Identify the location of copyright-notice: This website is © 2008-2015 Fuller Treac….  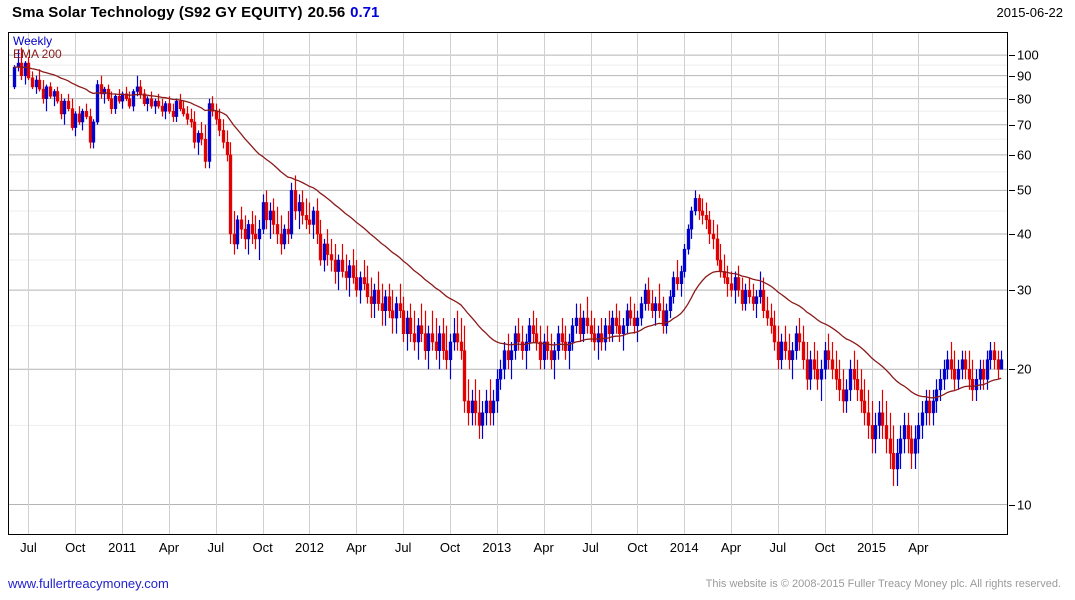
(883, 584).